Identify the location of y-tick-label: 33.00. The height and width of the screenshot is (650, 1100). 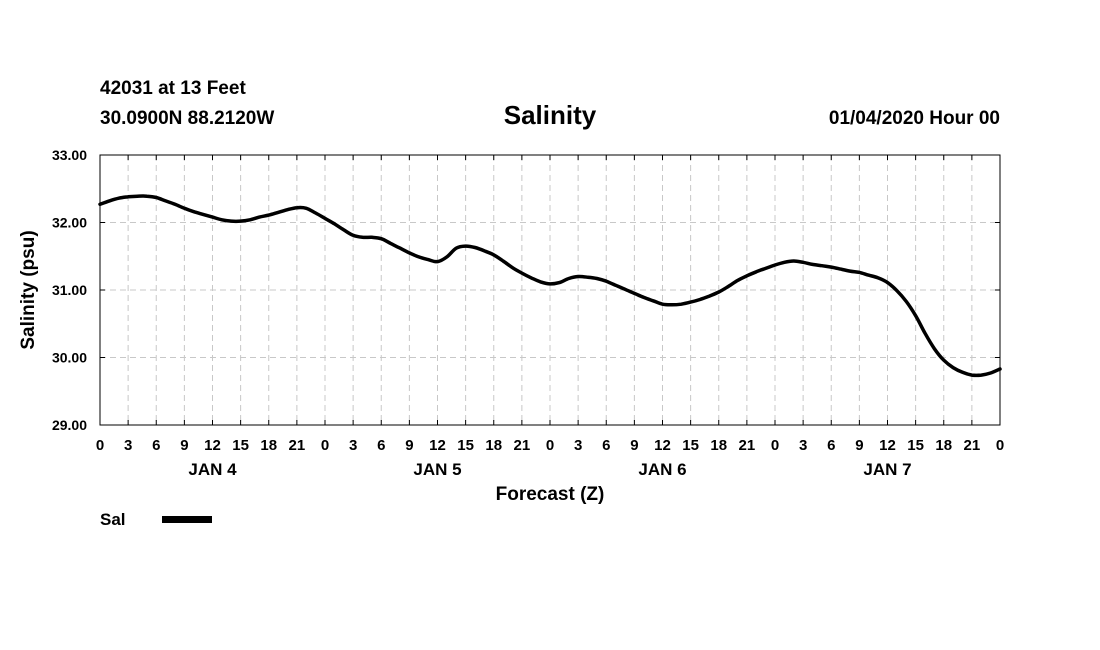
(69, 155).